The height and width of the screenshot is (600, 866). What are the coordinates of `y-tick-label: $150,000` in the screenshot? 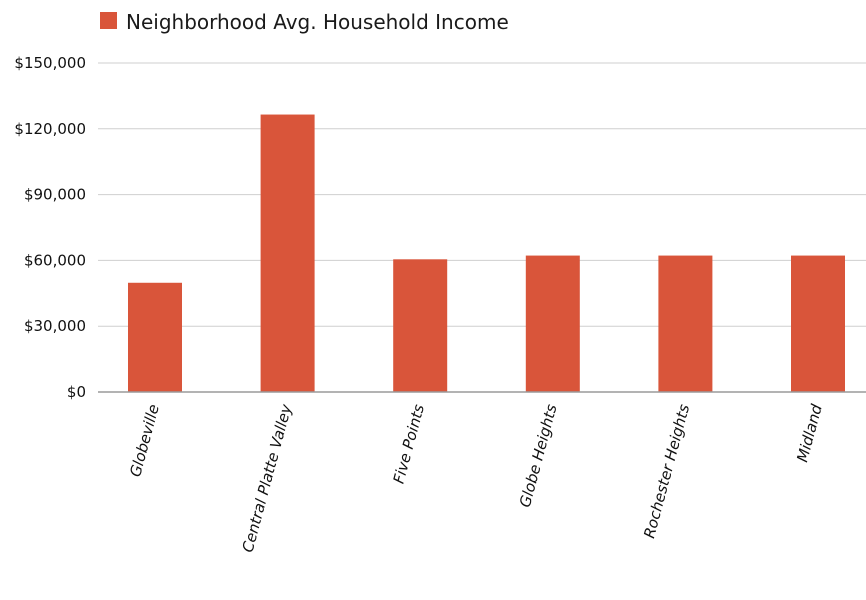 It's located at (50, 63).